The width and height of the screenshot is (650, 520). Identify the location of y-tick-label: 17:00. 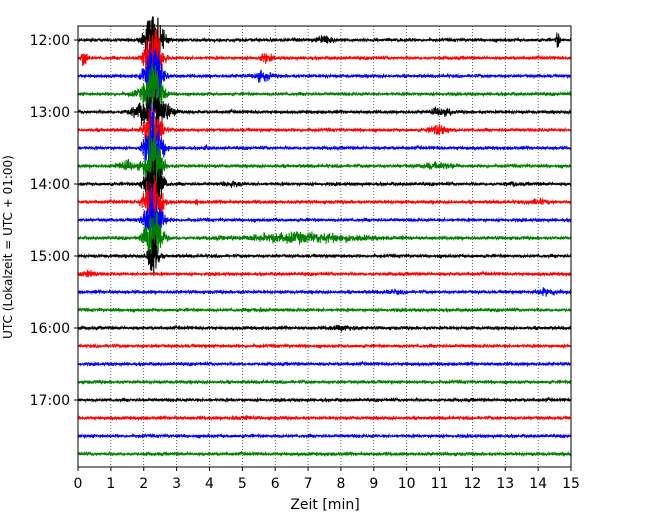
(50, 401).